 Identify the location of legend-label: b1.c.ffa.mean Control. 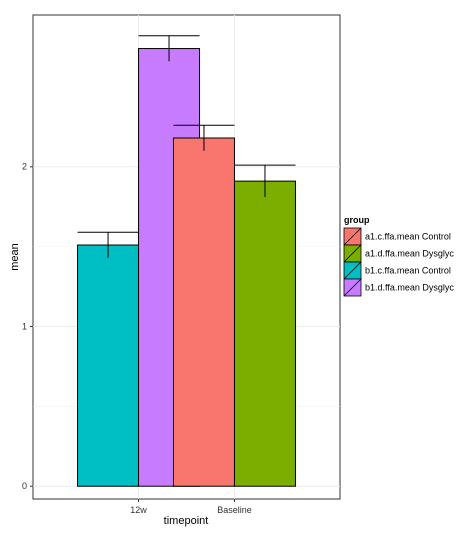
(408, 271).